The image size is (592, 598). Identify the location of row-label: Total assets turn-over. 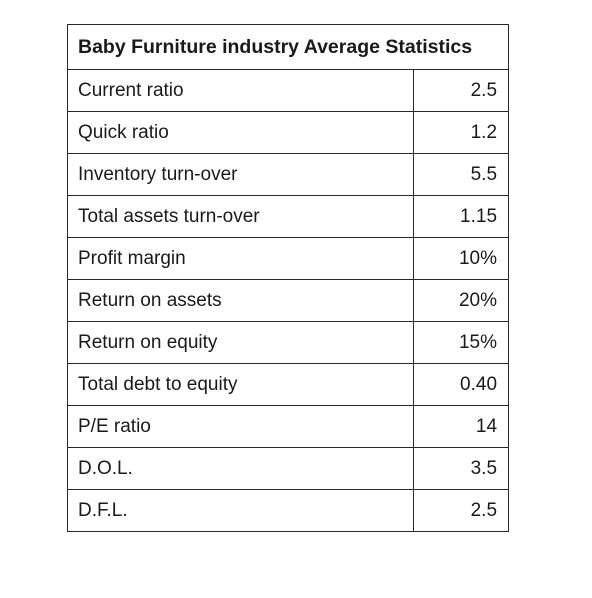
(240, 216).